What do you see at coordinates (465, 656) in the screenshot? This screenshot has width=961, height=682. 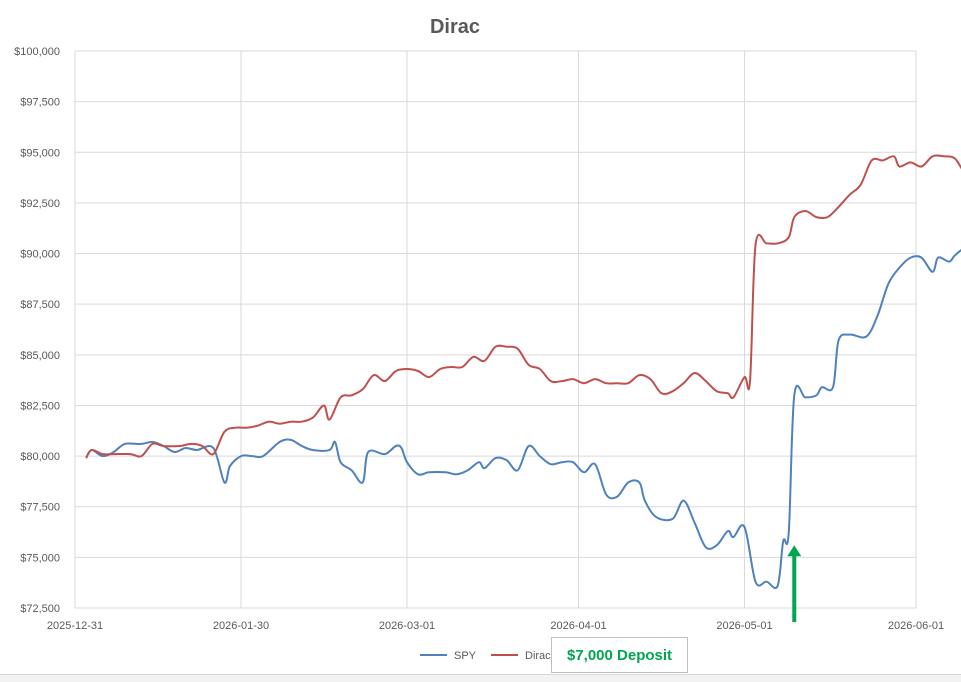 I see `legend-label-spy: SPY` at bounding box center [465, 656].